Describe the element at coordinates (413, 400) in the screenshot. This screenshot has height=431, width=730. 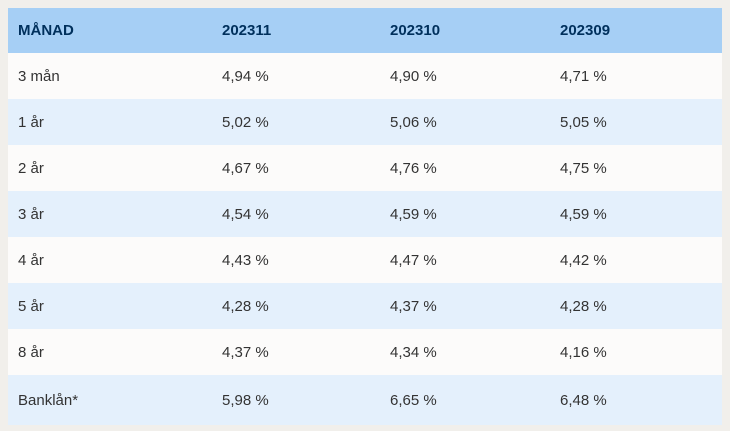
I see `rate-value: 6,65 %` at that location.